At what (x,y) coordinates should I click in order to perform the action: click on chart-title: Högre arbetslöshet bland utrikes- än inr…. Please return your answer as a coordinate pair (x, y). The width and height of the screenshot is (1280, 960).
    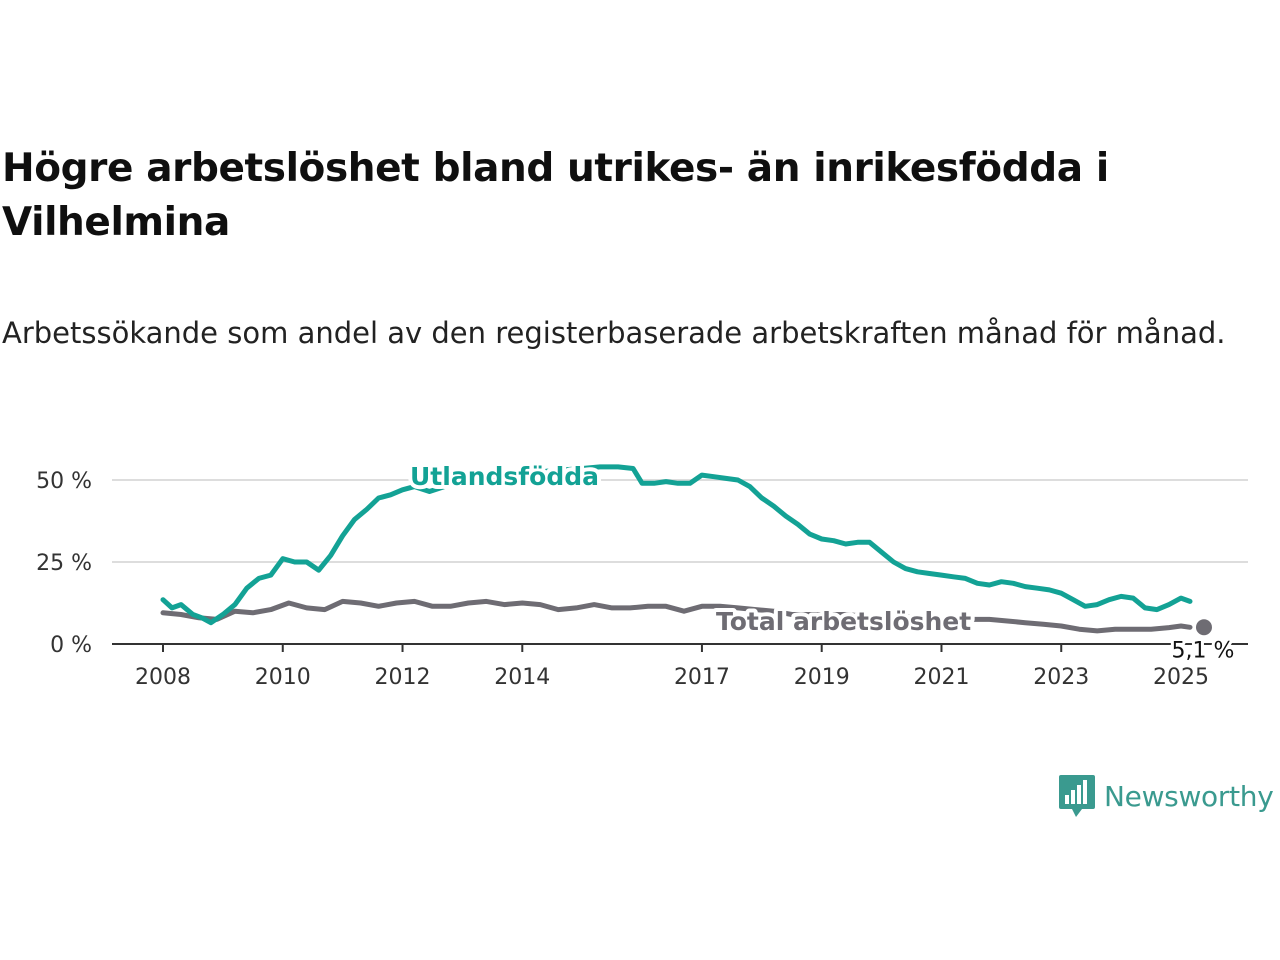
    Looking at the image, I should click on (555, 195).